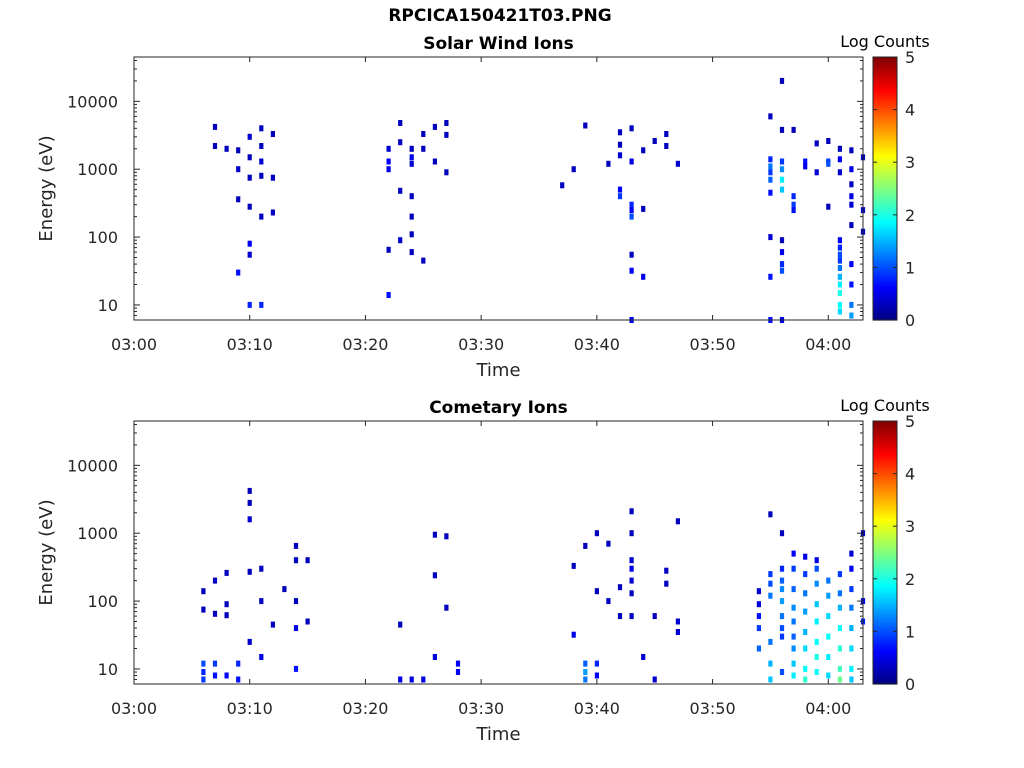 The height and width of the screenshot is (768, 1024). I want to click on x-tick-label: 03:00, so click(134, 708).